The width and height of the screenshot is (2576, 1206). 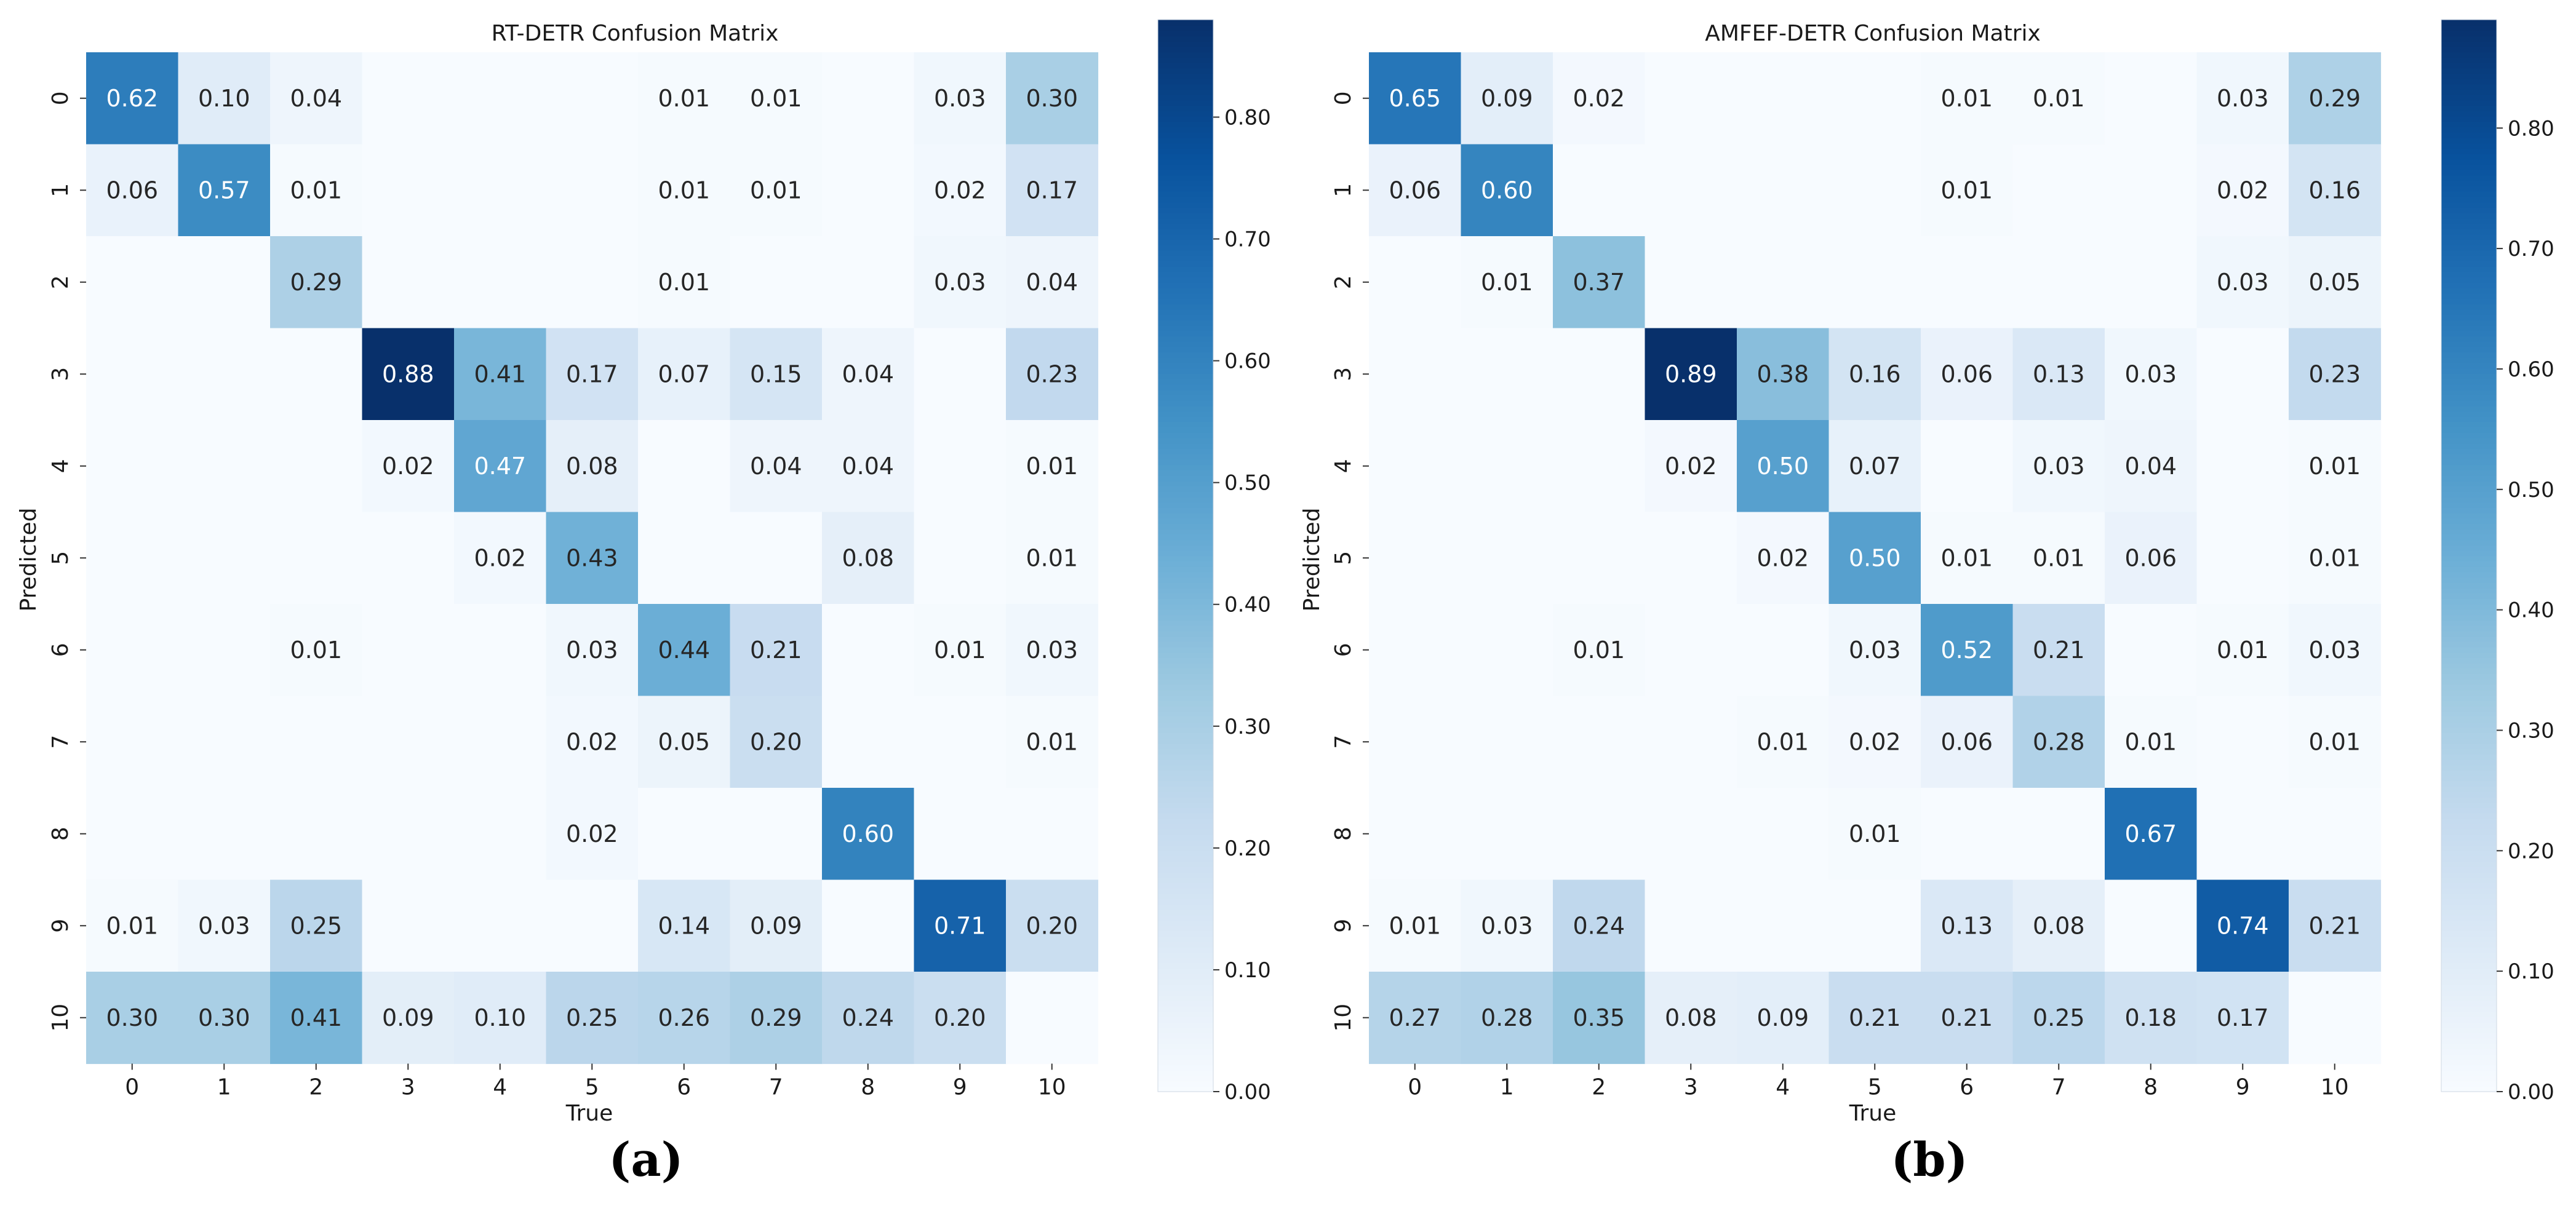 I want to click on y-tick-label: 5, so click(x=61, y=558).